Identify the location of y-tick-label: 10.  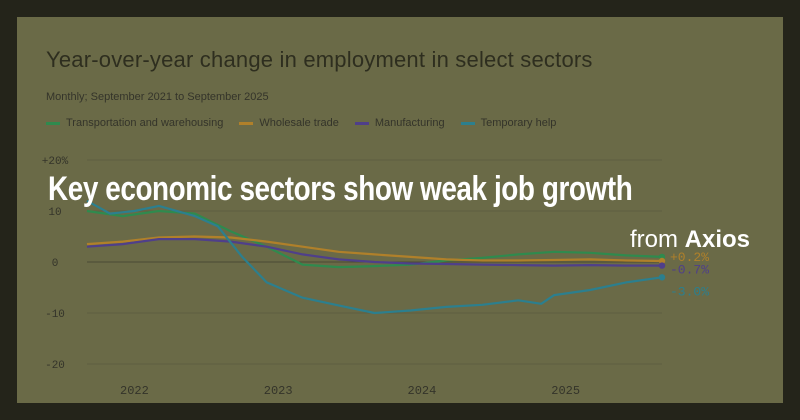
(54, 213).